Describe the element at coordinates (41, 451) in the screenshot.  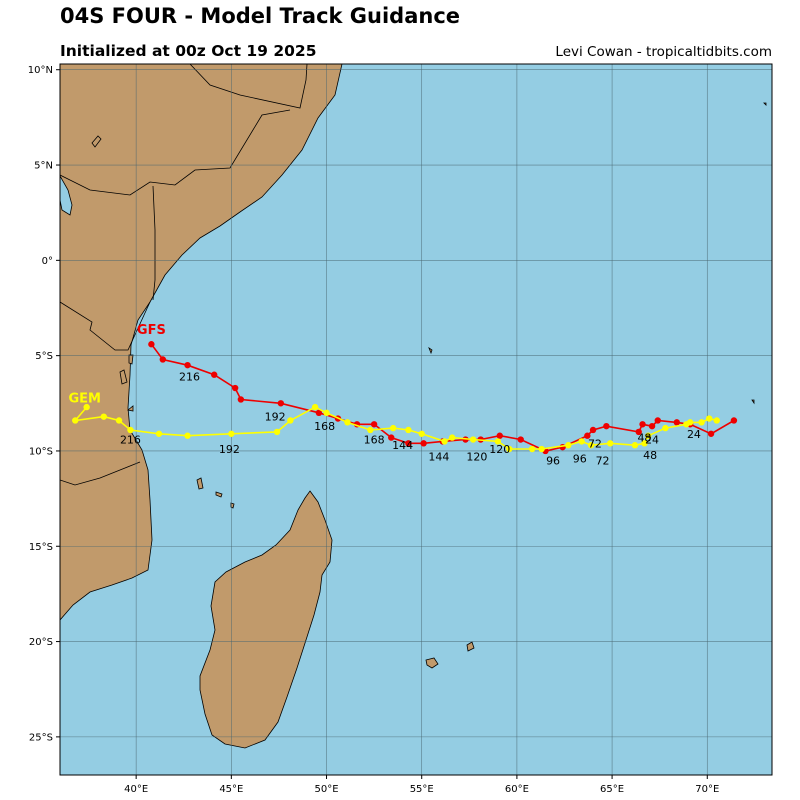
I see `lat-tick-label: 10°S` at that location.